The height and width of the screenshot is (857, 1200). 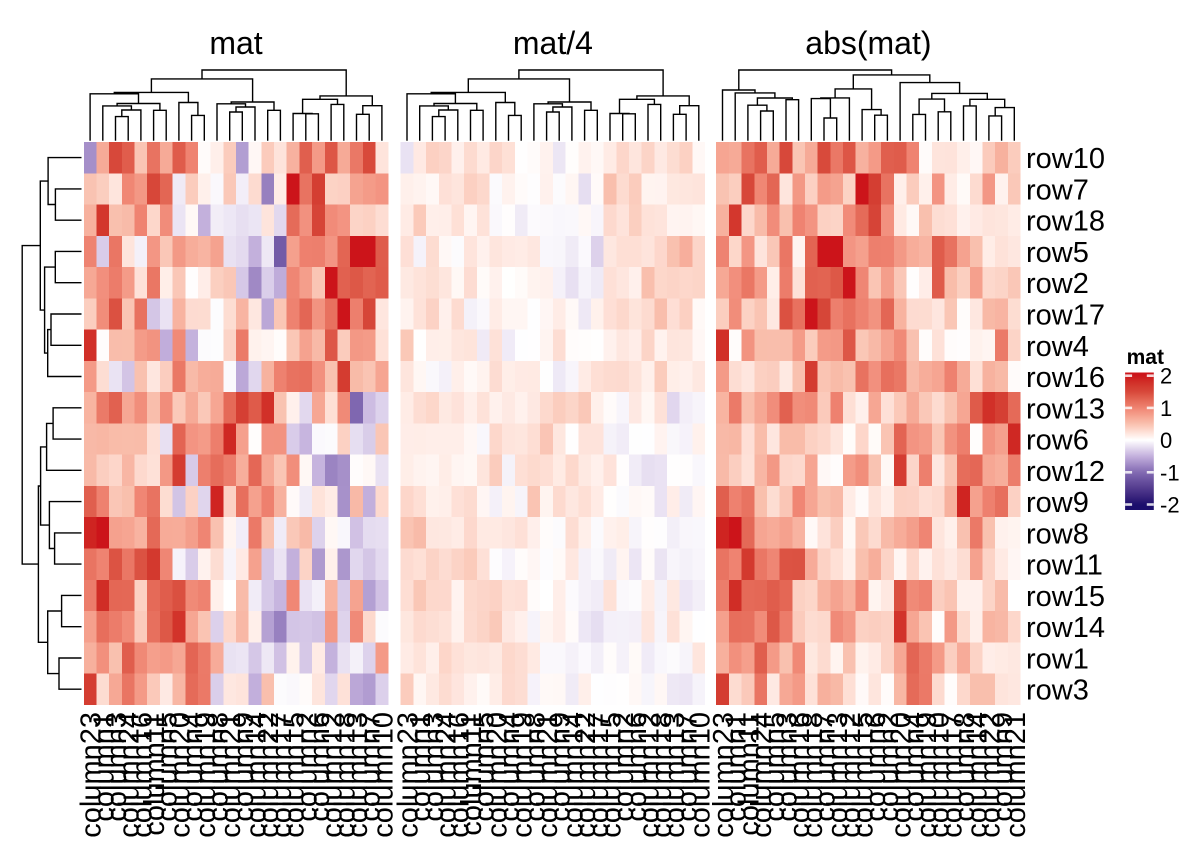 I want to click on svg-text: row5, so click(x=1057, y=253).